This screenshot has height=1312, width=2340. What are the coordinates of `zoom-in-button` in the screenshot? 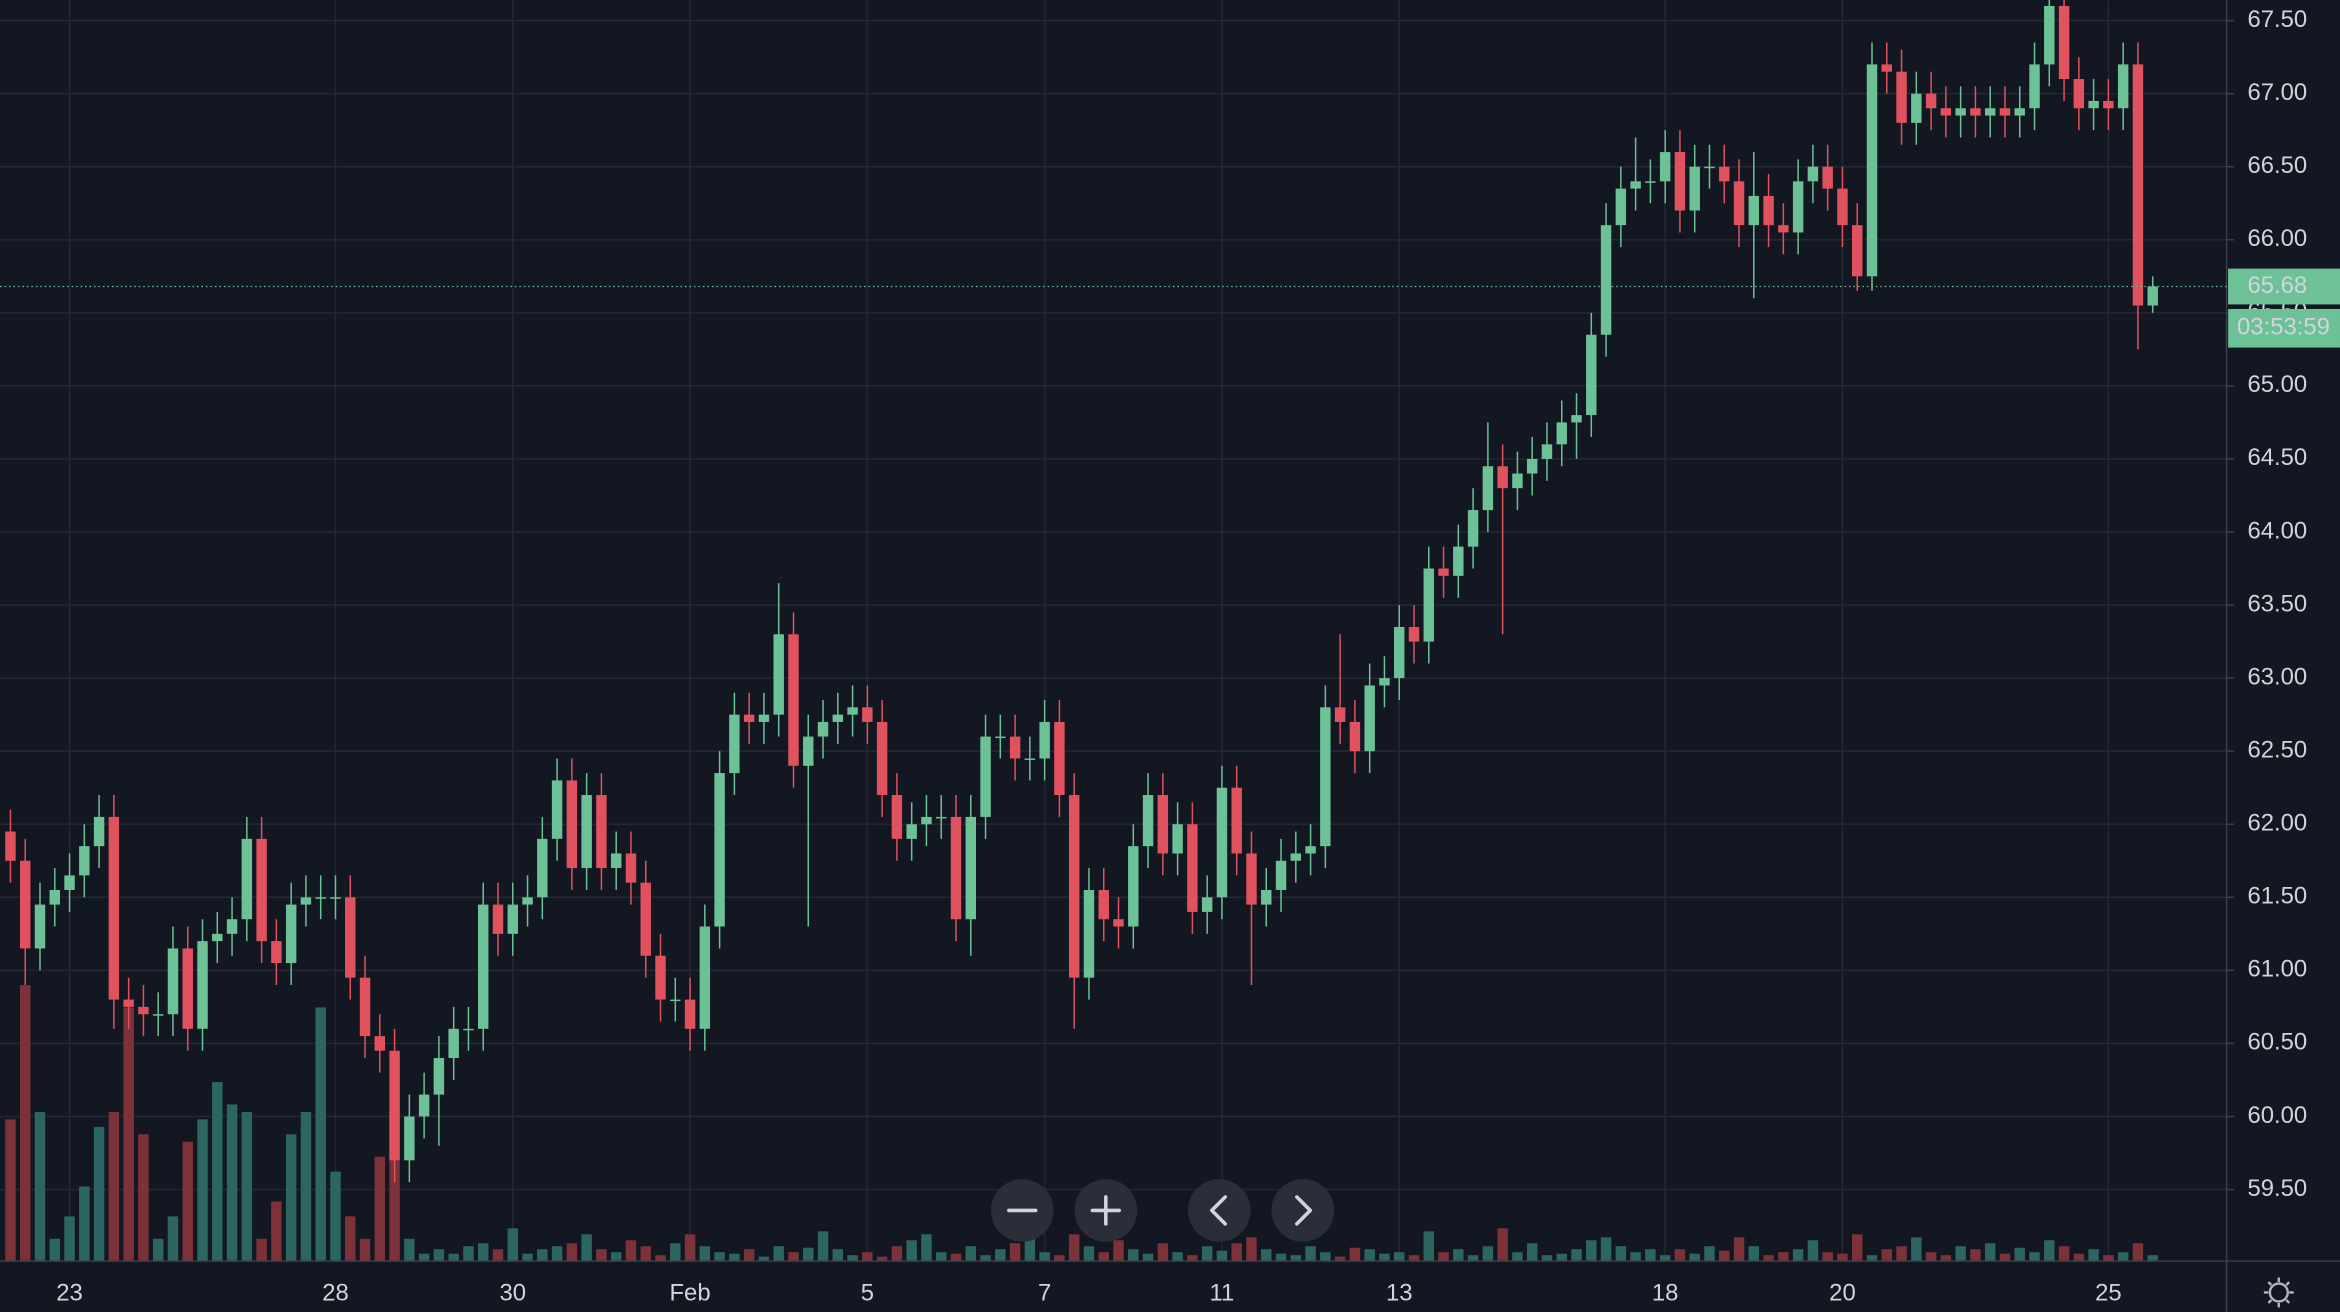 It's located at (1106, 1210).